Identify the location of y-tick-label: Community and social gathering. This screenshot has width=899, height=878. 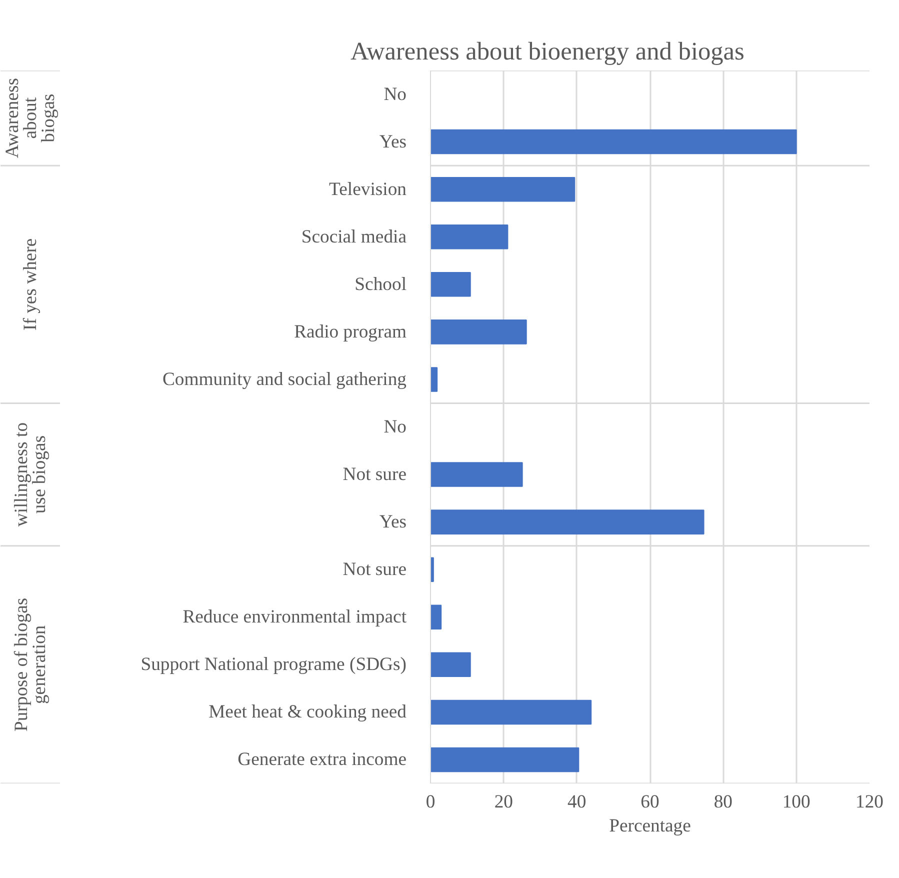
(284, 379).